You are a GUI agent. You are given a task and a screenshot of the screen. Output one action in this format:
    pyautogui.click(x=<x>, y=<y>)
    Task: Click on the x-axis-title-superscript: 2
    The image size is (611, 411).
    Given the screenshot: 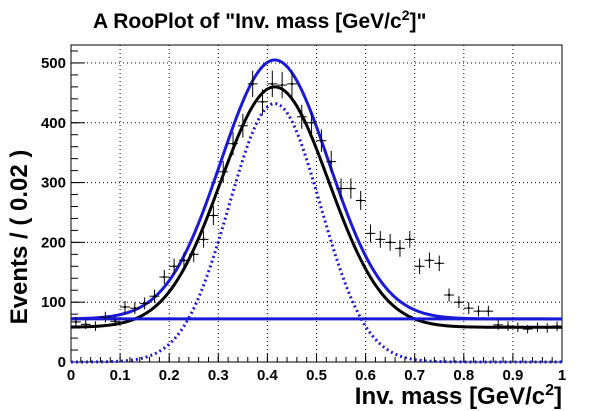 What is the action you would take?
    pyautogui.click(x=549, y=390)
    